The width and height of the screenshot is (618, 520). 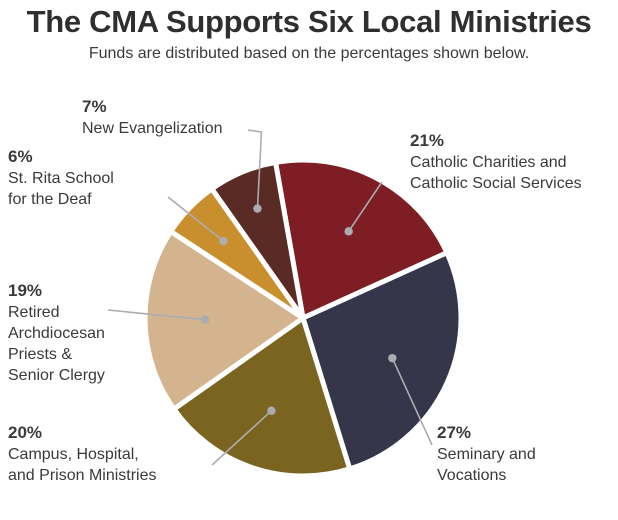 I want to click on pie-slice-campus-hospital-prison, so click(x=262, y=397).